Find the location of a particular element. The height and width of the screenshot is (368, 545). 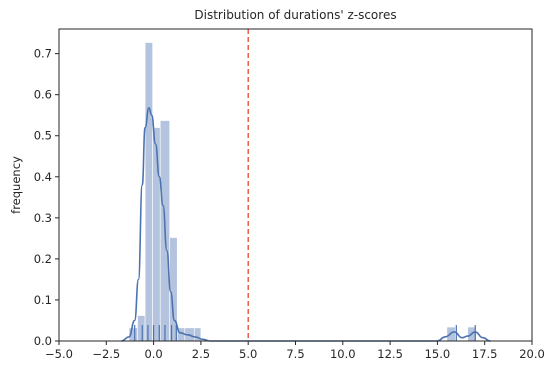

x-tick-label-10: 20.0 is located at coordinates (532, 354).